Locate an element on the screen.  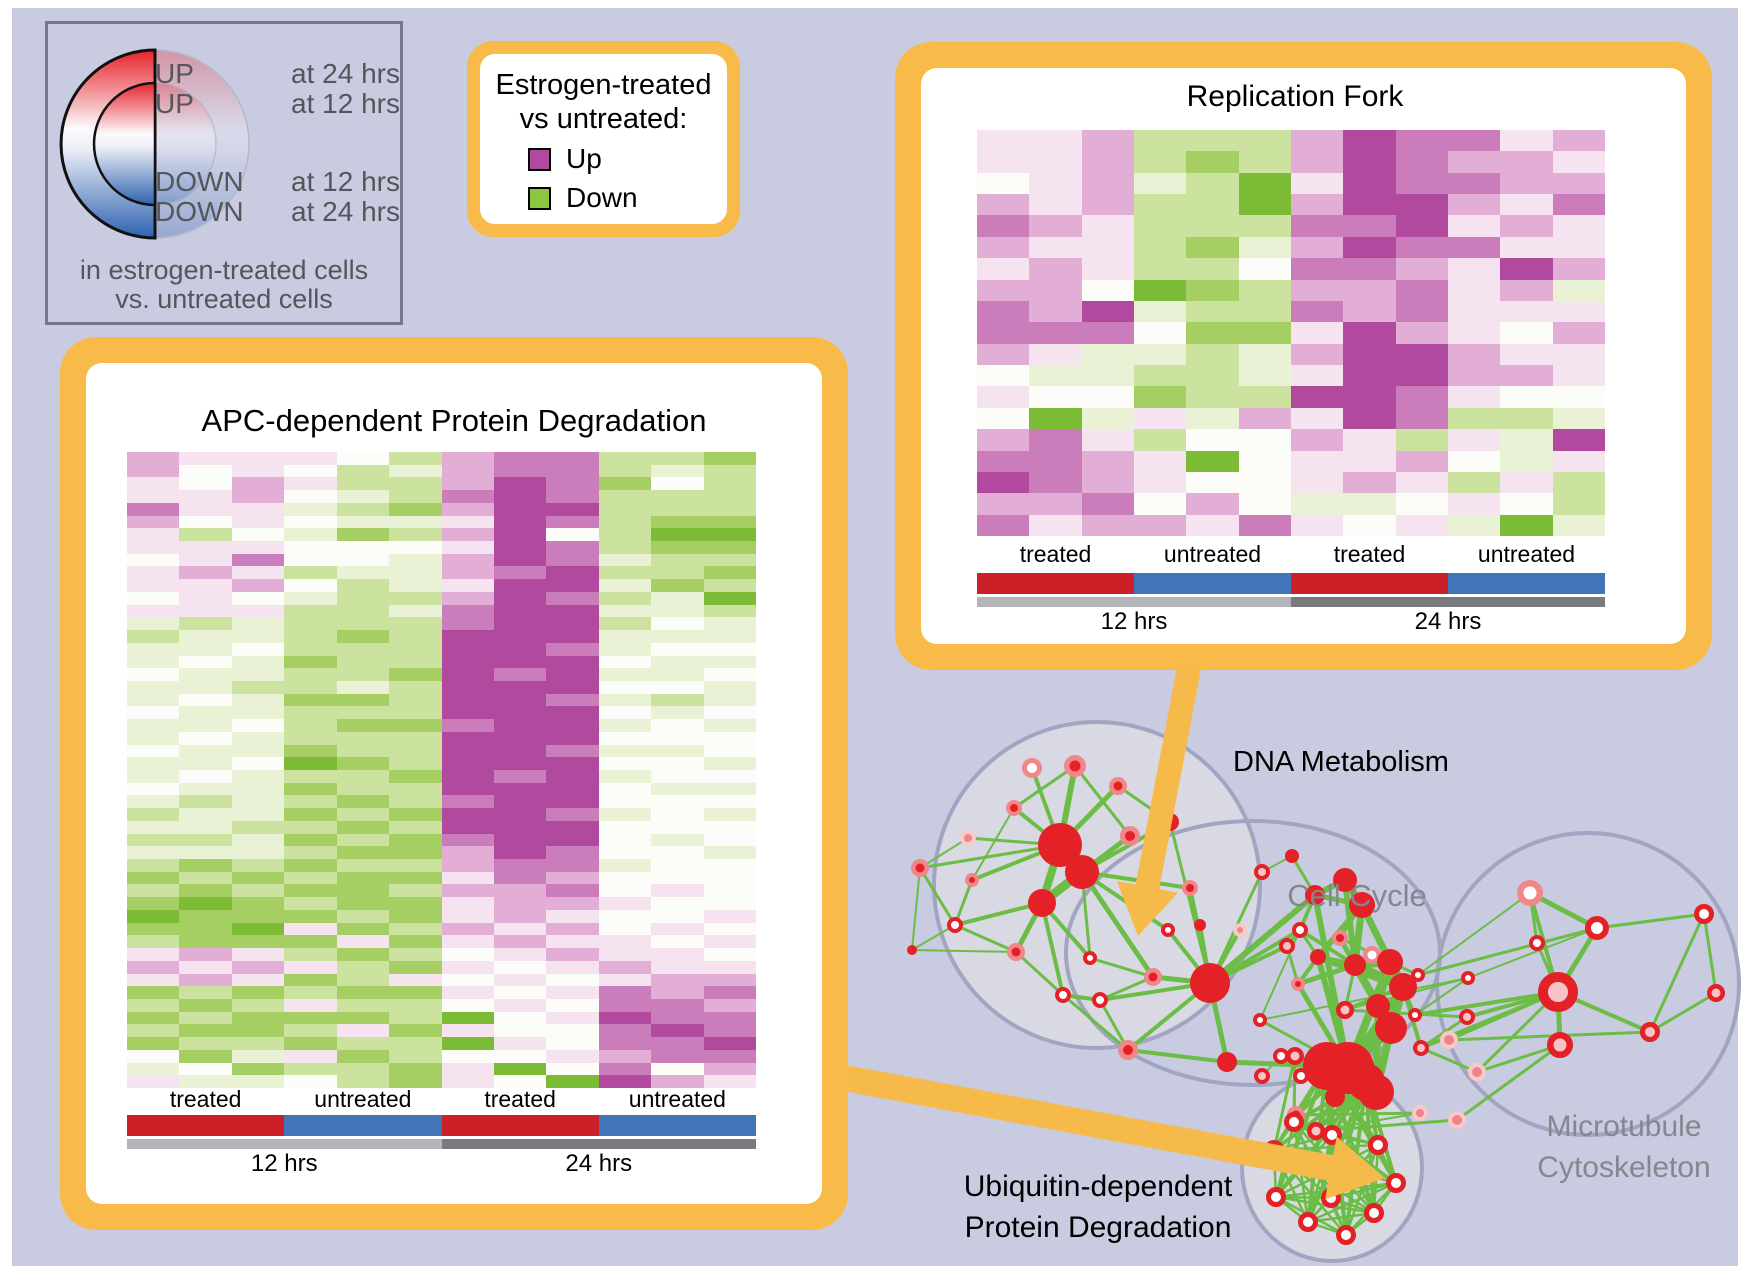
legend-word-up-12: UP is located at coordinates (174, 103).